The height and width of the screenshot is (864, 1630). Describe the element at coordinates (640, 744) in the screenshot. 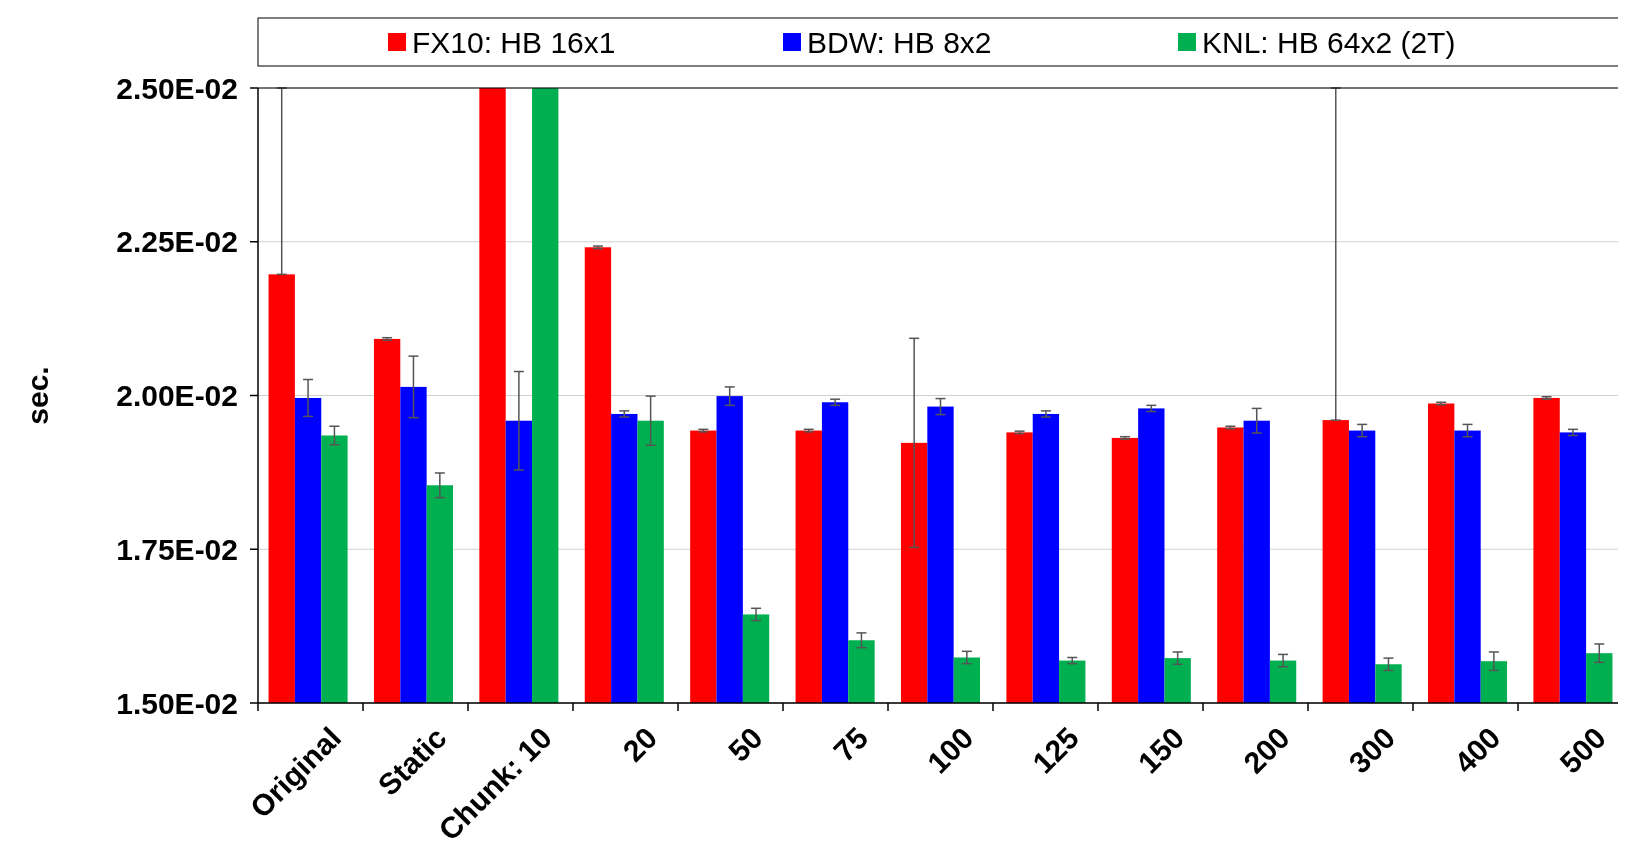

I see `x-tick-label: 20` at that location.